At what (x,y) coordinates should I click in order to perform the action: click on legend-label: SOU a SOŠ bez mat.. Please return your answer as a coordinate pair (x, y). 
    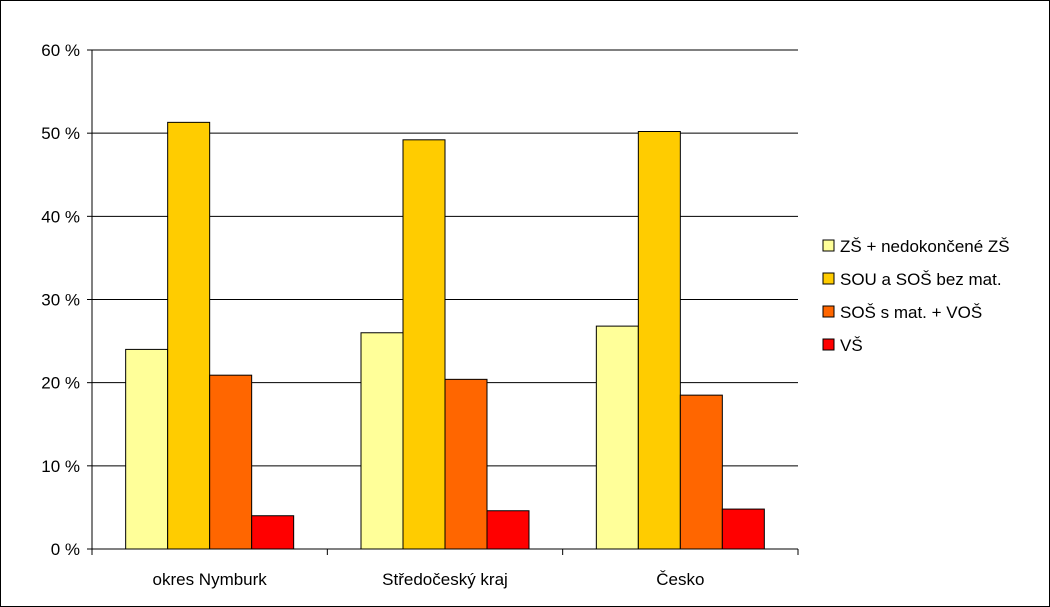
    Looking at the image, I should click on (921, 279).